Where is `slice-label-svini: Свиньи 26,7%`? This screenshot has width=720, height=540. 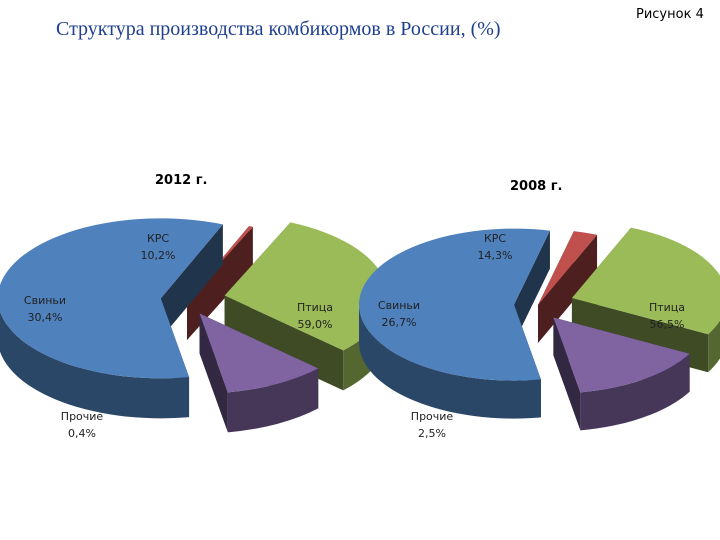
slice-label-svini: Свиньи 26,7% is located at coordinates (399, 314).